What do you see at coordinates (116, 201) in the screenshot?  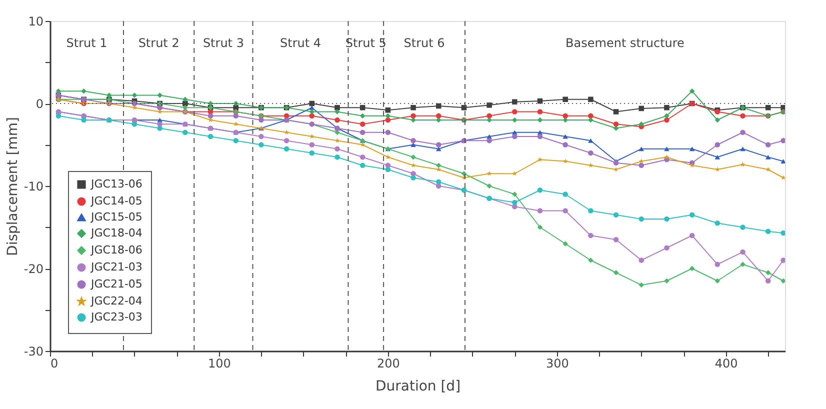 I see `legend-label: JGC14-05` at bounding box center [116, 201].